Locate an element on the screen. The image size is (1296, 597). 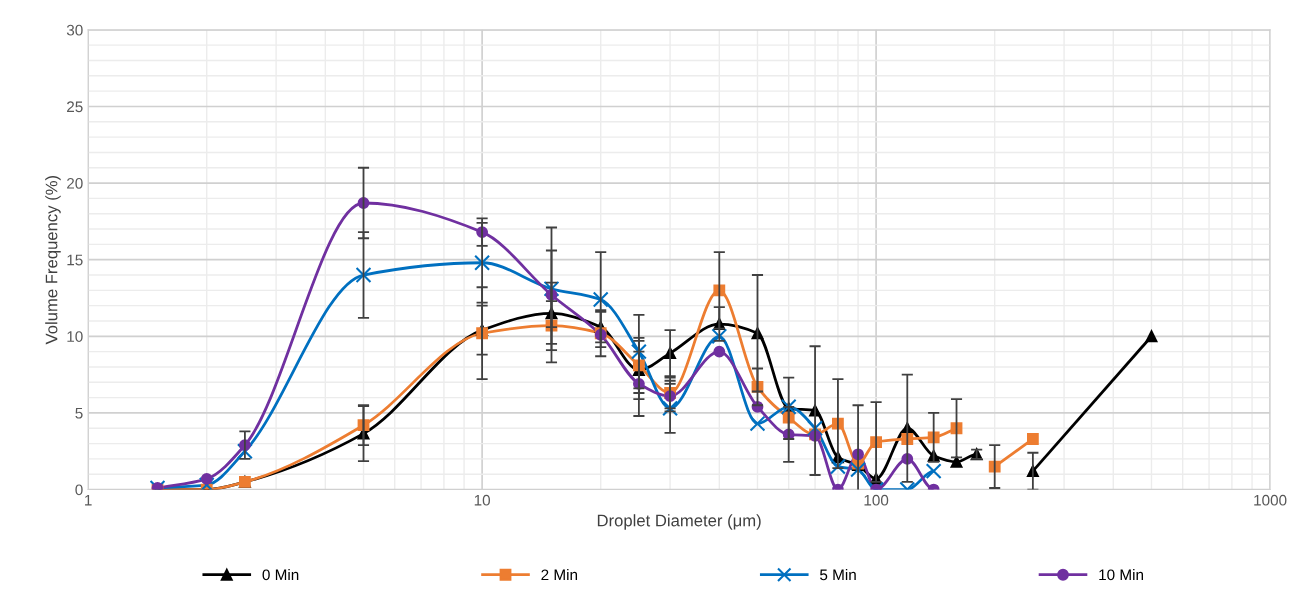
y-tick-label: 0 is located at coordinates (79, 490).